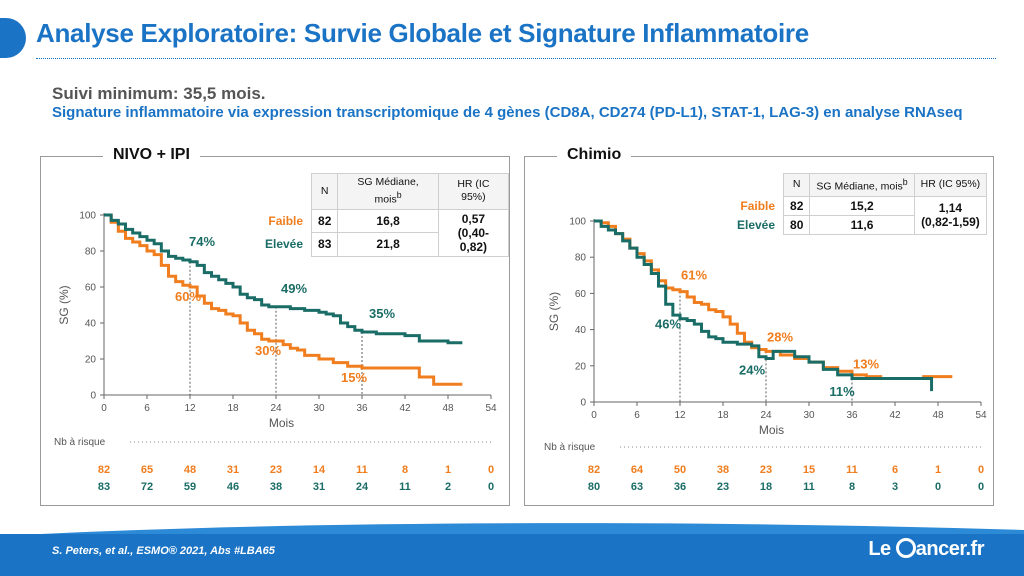 The height and width of the screenshot is (576, 1024). I want to click on row-label-faible: Faible, so click(286, 220).